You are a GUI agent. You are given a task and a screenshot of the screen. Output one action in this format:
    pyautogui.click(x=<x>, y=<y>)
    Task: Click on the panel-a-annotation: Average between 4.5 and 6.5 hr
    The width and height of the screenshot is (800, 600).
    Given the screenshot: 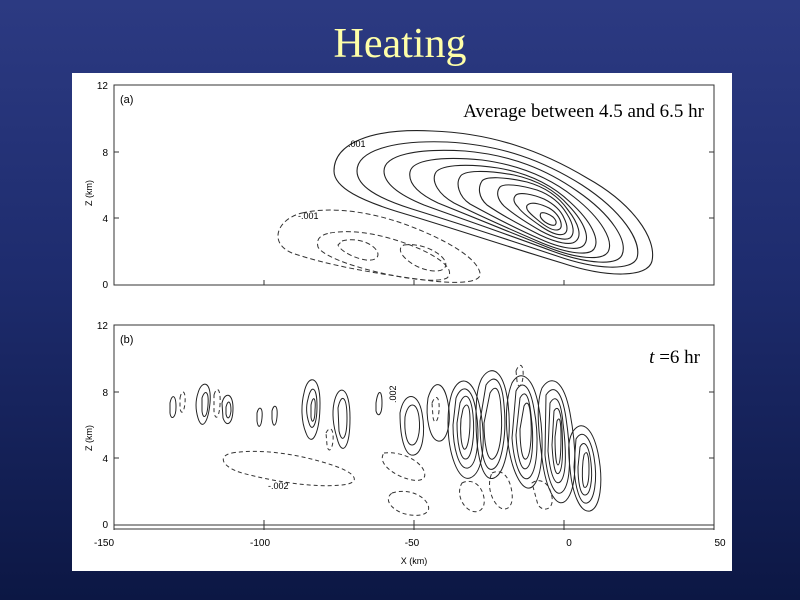 What is the action you would take?
    pyautogui.click(x=583, y=111)
    